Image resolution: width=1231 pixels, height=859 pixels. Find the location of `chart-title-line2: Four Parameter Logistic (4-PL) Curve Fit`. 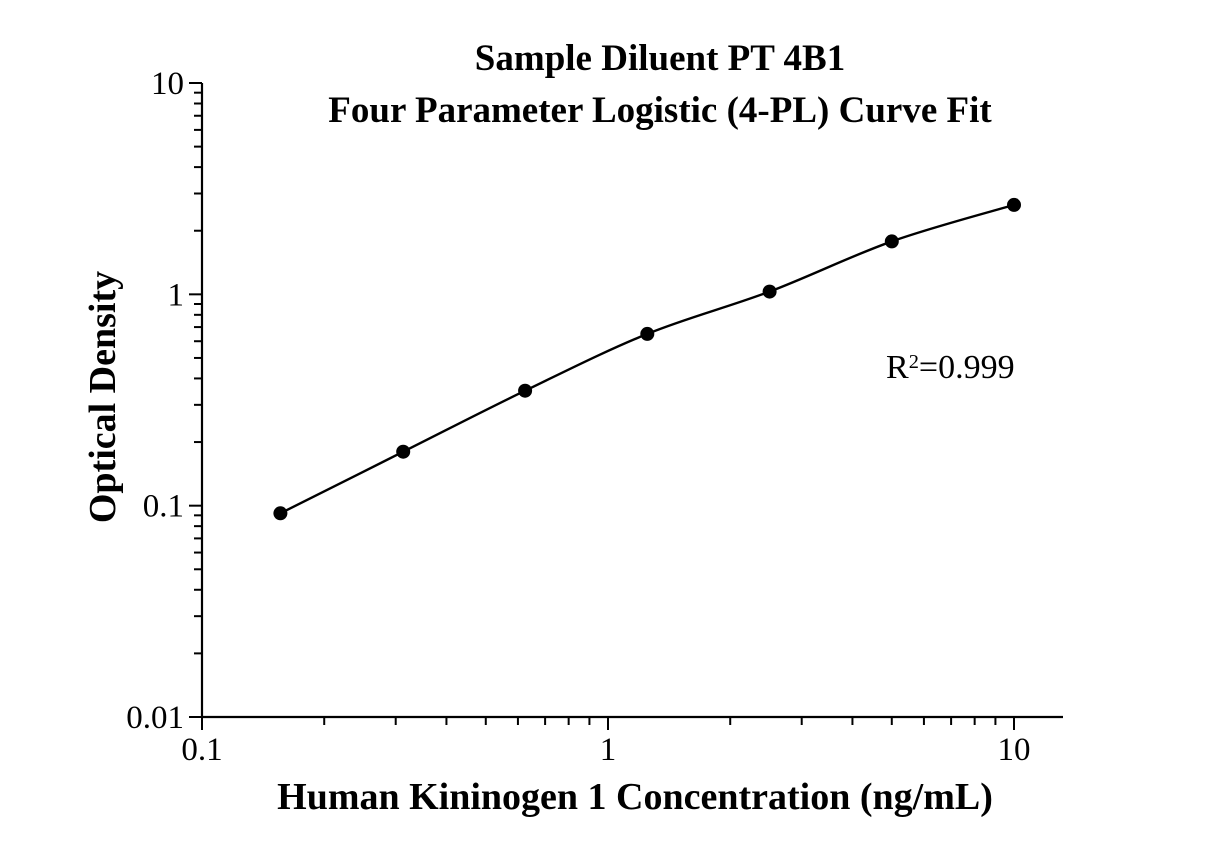

chart-title-line2: Four Parameter Logistic (4-PL) Curve Fit is located at coordinates (660, 110).